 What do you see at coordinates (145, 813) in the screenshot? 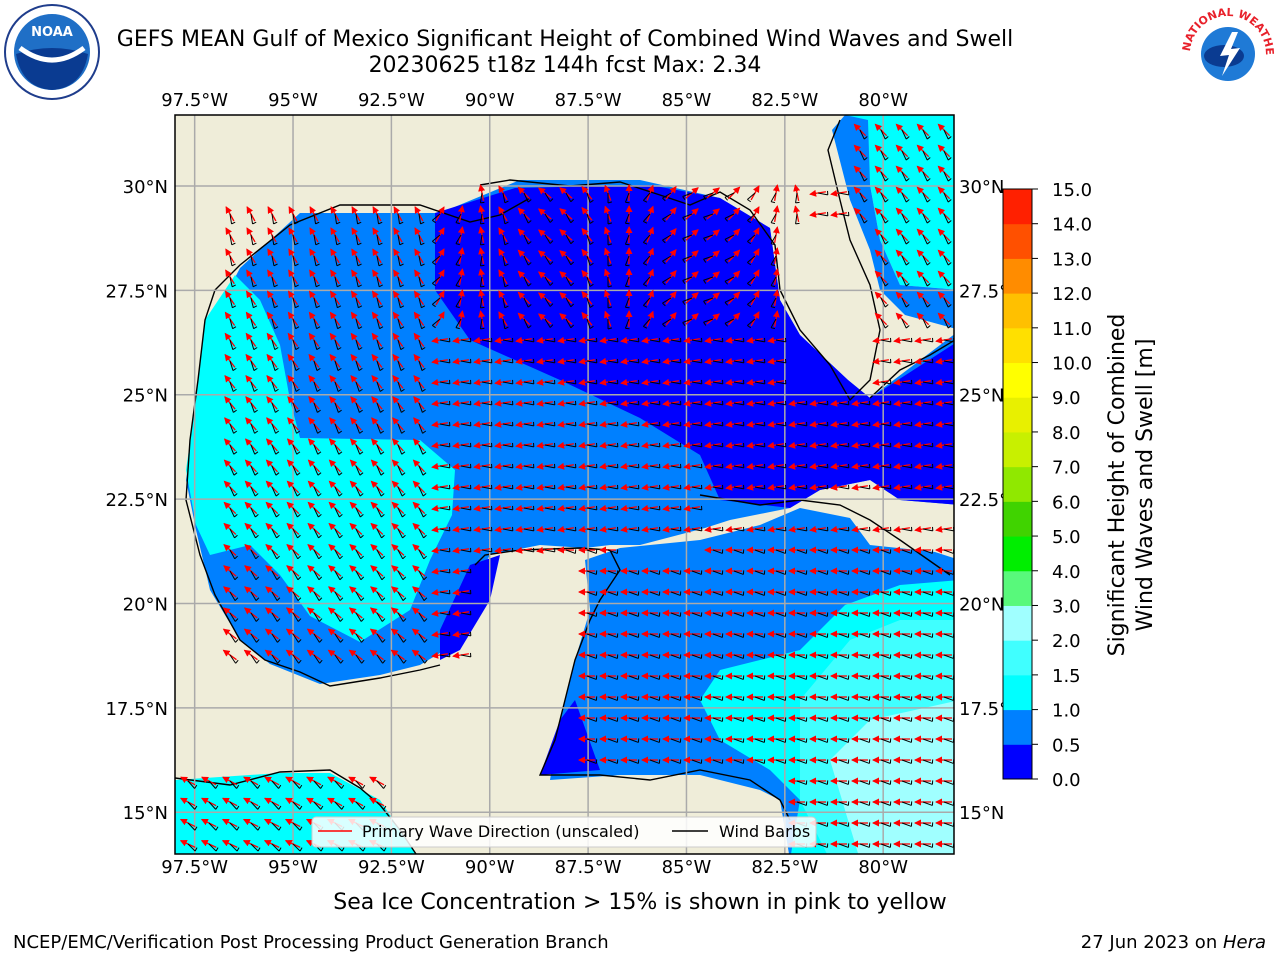
I see `lat-label-left-6: 15°N` at bounding box center [145, 813].